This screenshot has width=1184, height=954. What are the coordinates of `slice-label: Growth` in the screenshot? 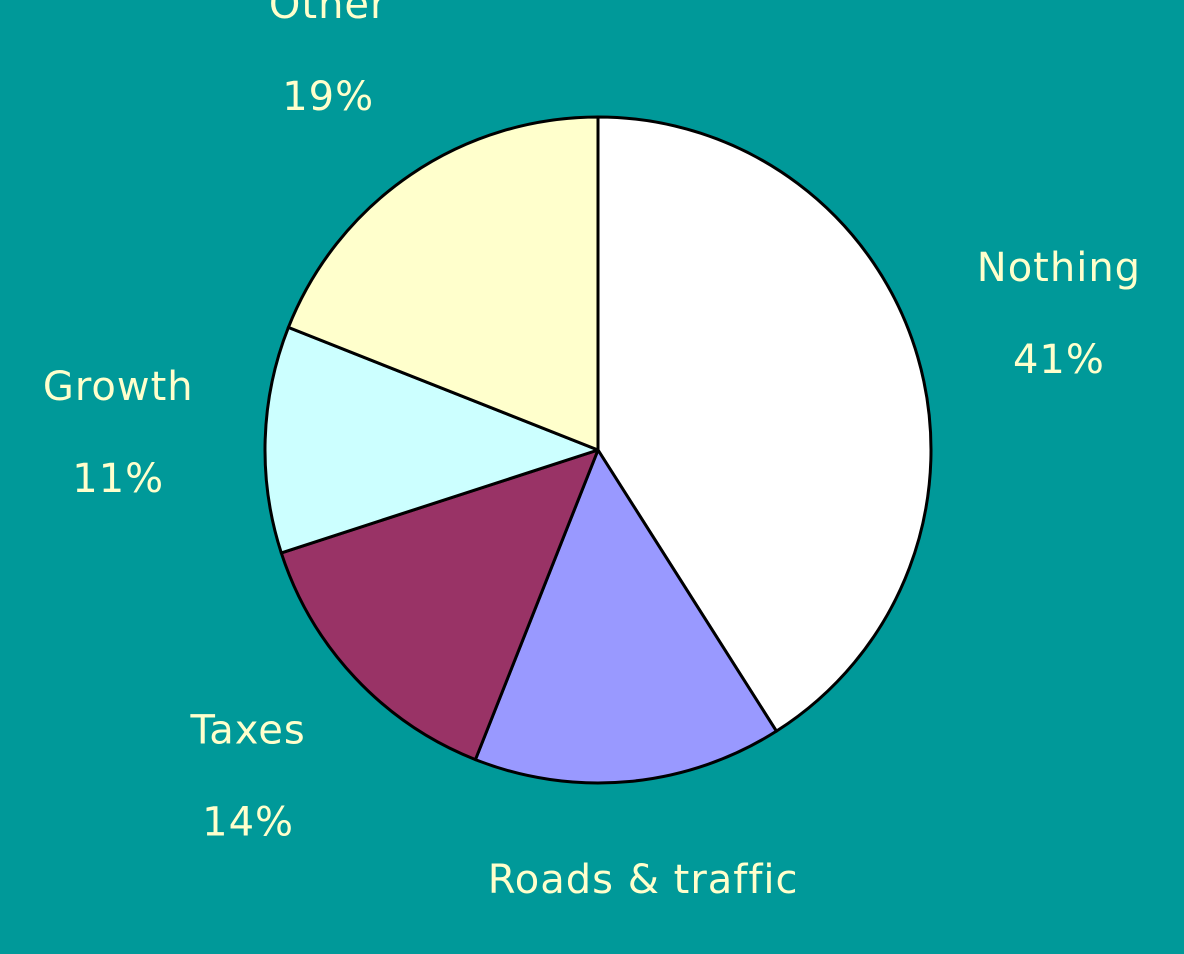 It's located at (118, 387).